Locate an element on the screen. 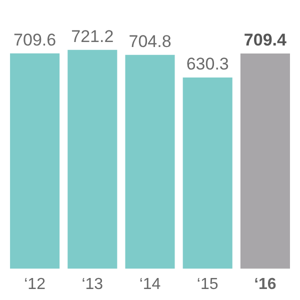 This screenshot has width=300, height=300. data-label: 630.3 is located at coordinates (207, 64).